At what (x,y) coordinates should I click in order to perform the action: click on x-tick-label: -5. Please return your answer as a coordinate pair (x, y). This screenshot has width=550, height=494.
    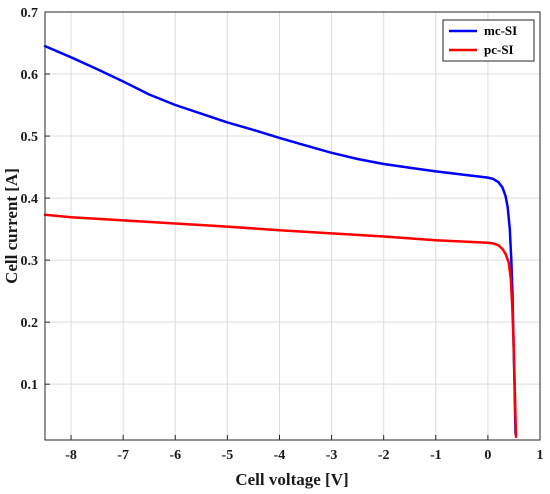
    Looking at the image, I should click on (228, 455).